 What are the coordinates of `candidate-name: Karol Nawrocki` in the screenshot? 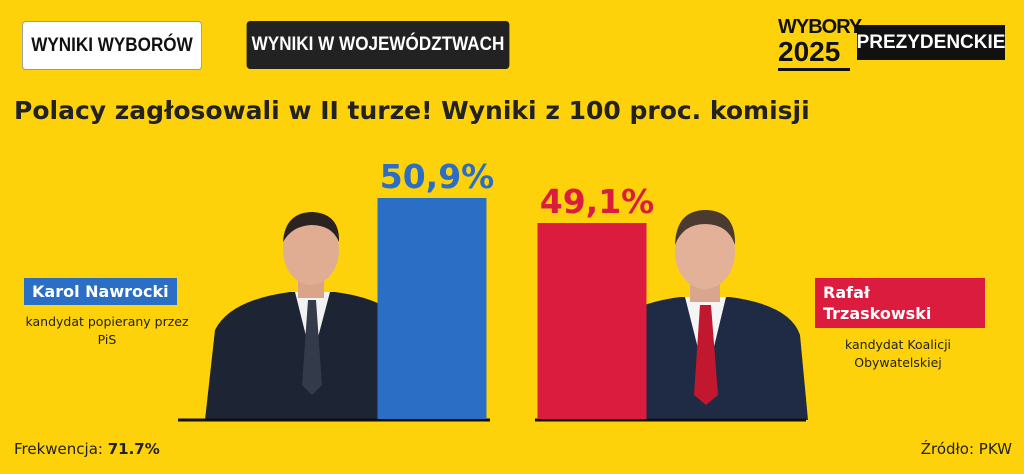 It's located at (100, 291).